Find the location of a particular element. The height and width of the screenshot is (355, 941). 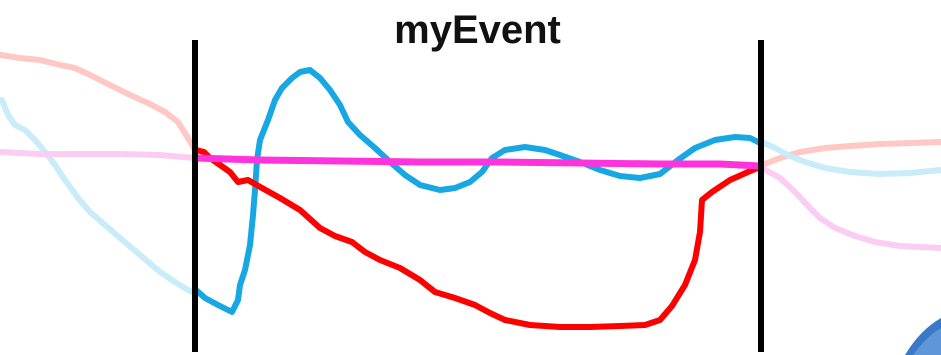

corner-accent-highlight is located at coordinates (927, 341).